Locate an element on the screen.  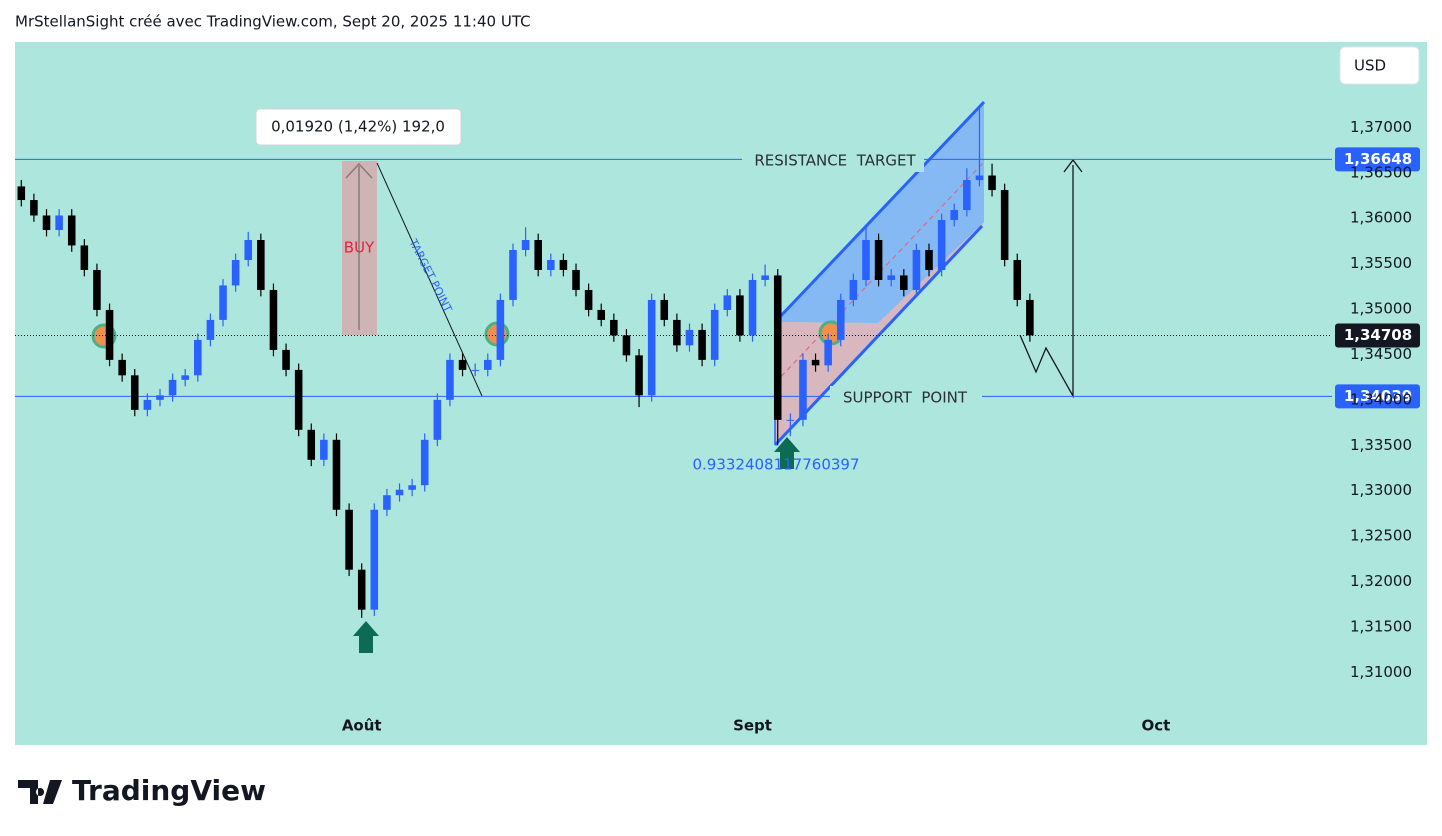
channel-mid is located at coordinates (879, 273).